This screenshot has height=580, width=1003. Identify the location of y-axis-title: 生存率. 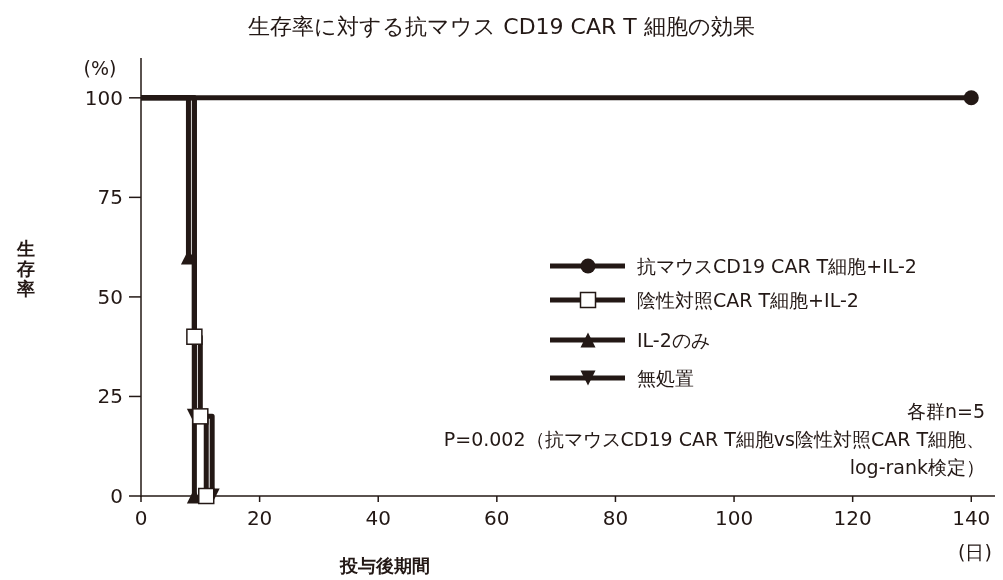
(25, 268).